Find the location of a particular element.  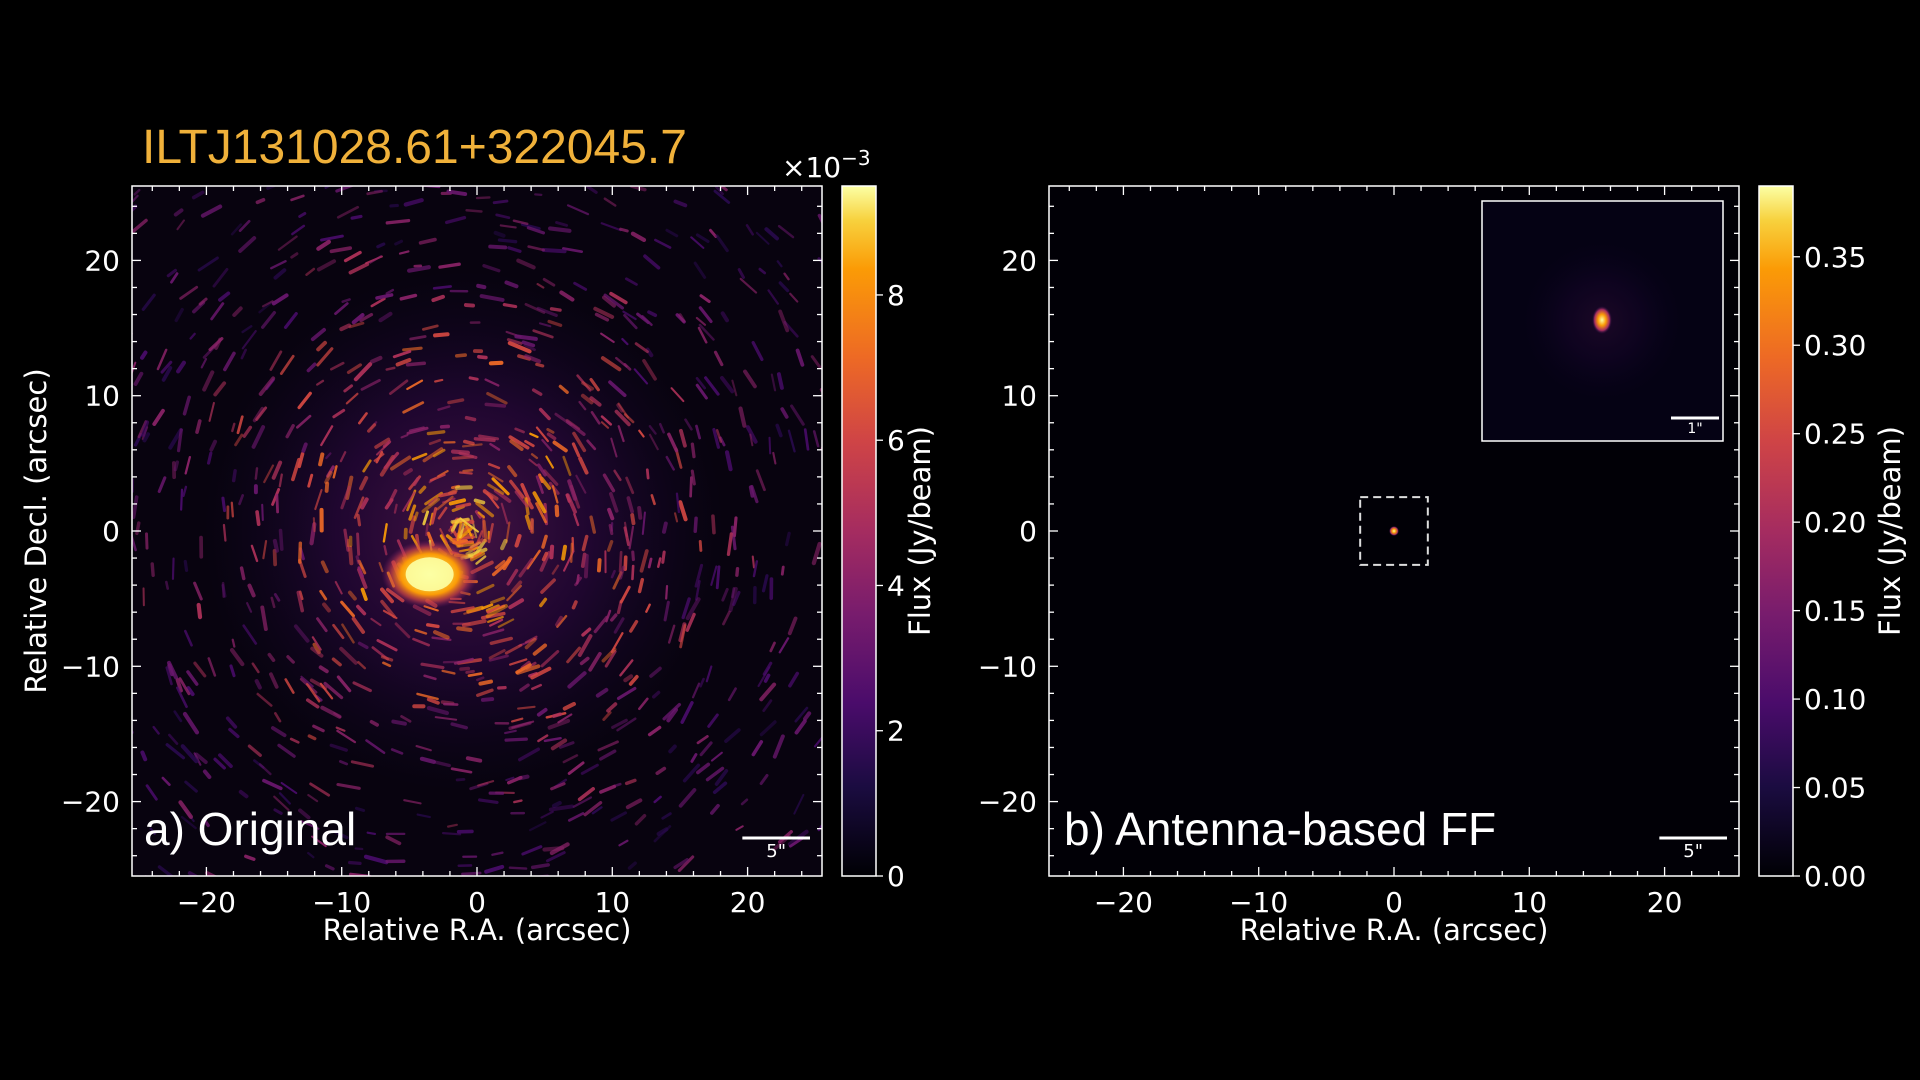

panel-b-colorbar-tick-label: 0.20 is located at coordinates (1835, 522).